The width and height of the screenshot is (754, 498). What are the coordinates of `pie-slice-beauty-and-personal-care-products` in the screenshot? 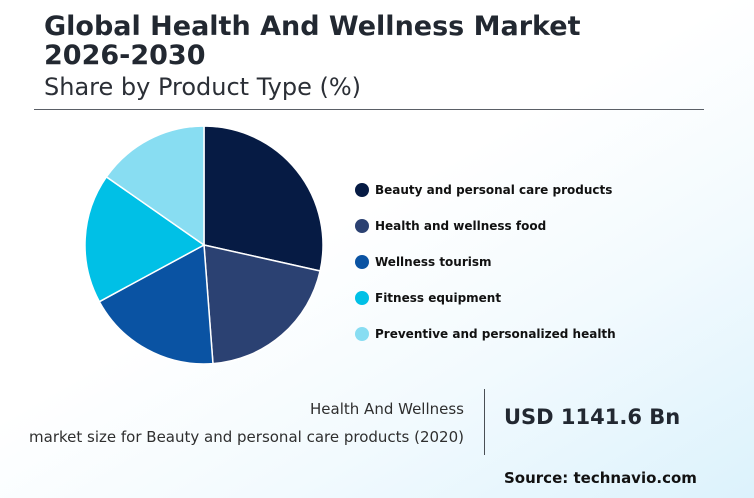 It's located at (263, 198).